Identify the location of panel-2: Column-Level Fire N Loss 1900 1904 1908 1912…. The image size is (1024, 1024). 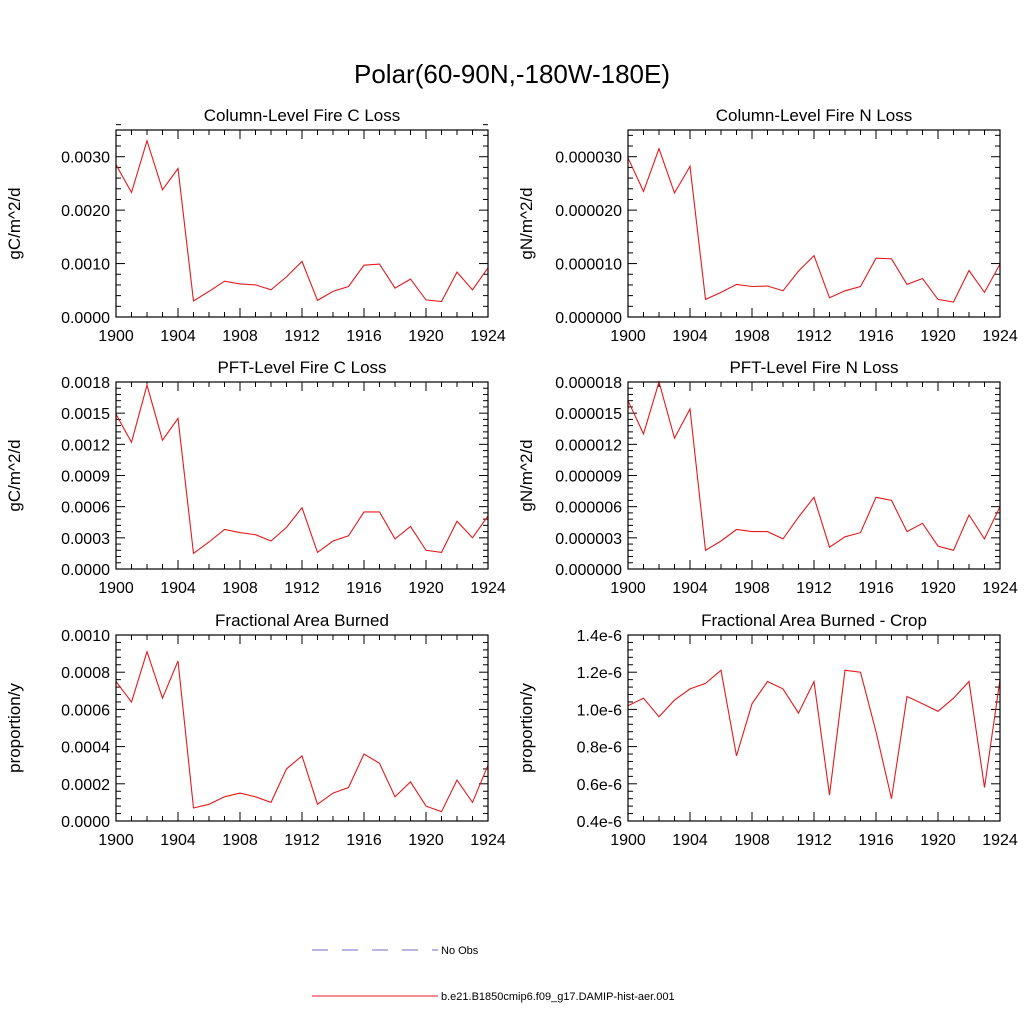
(767, 225).